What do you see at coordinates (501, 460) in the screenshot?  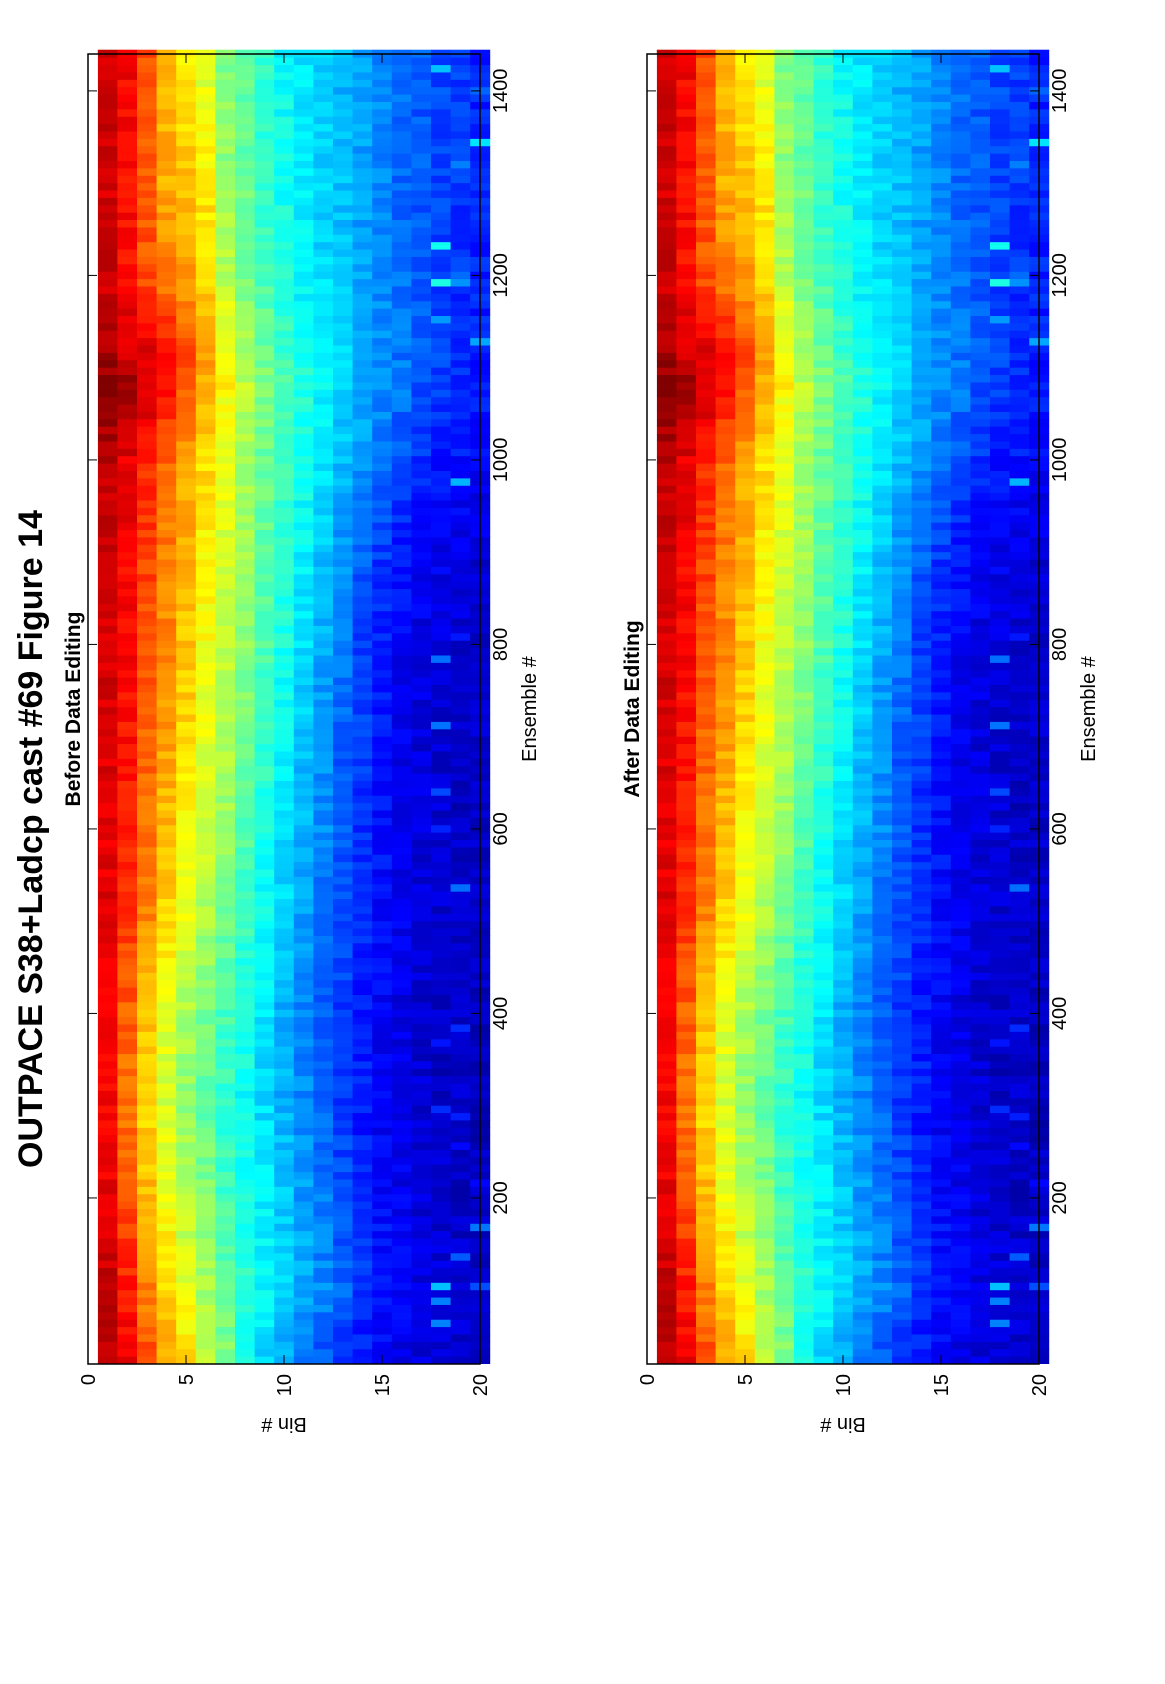 I see `x-tick-label: 1000` at bounding box center [501, 460].